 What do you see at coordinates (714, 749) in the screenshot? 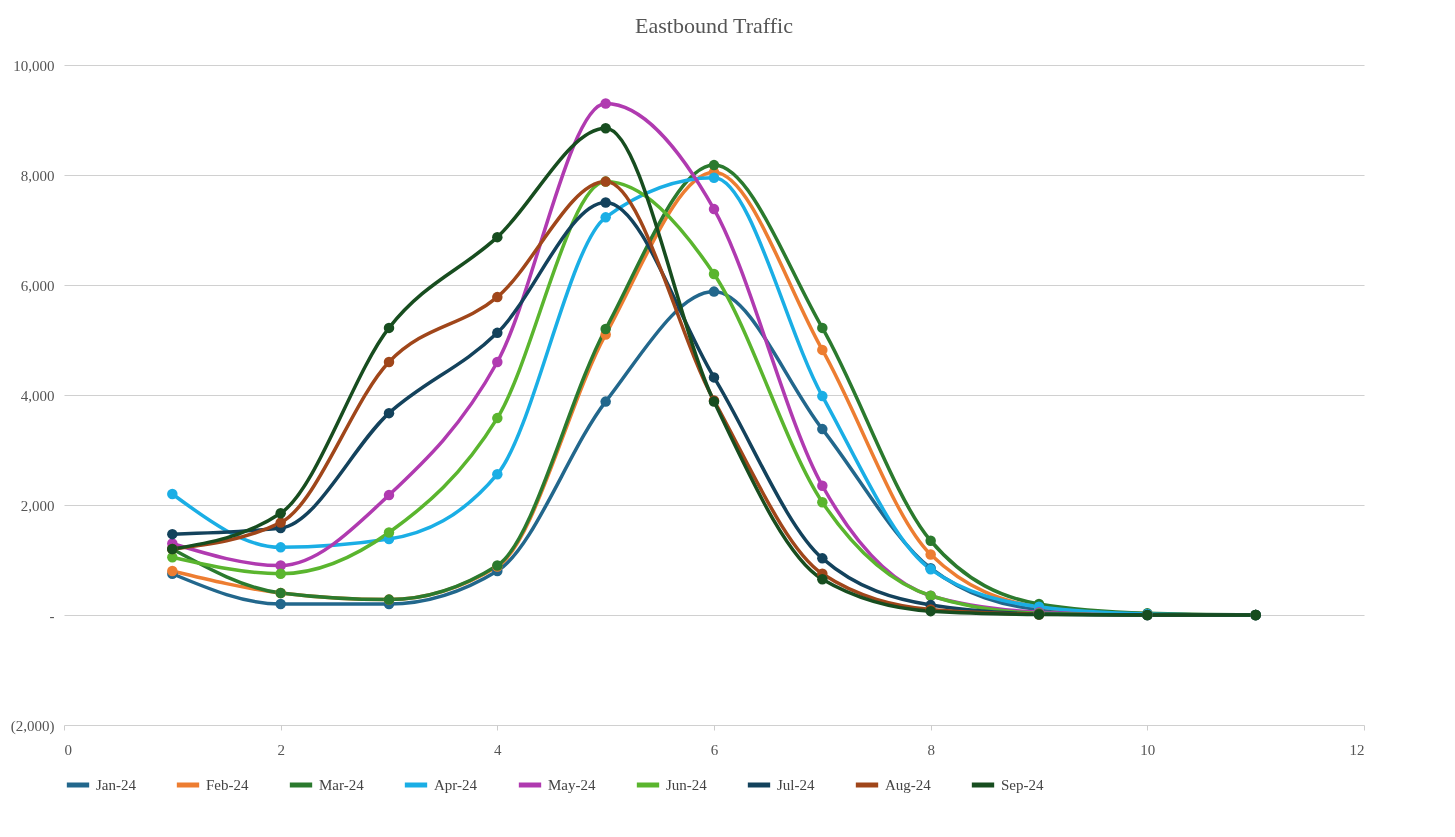
I see `x-tick-label: 6` at bounding box center [714, 749].